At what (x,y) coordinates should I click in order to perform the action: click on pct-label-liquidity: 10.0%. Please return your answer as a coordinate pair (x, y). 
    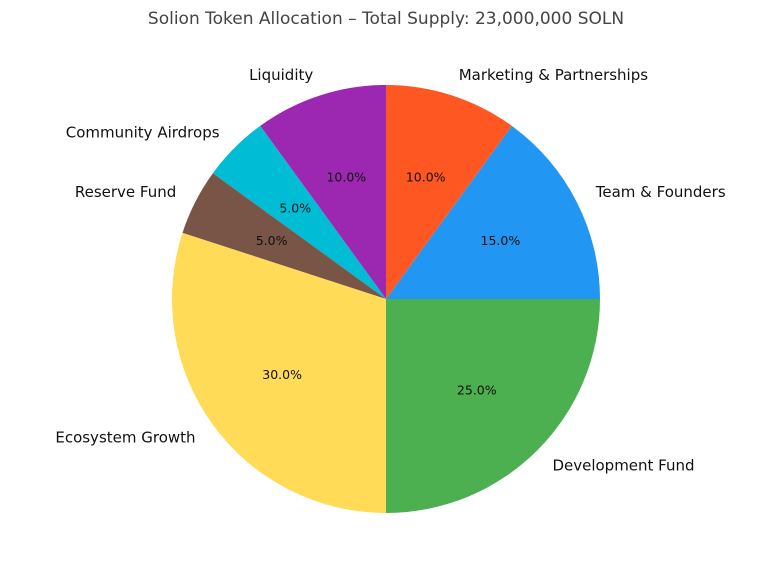
    Looking at the image, I should click on (346, 176).